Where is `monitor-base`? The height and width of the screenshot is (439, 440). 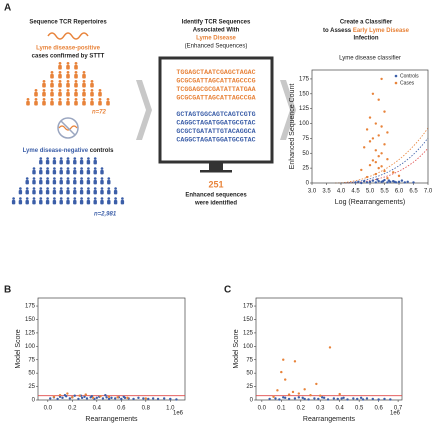 monitor-base is located at coordinates (216, 171).